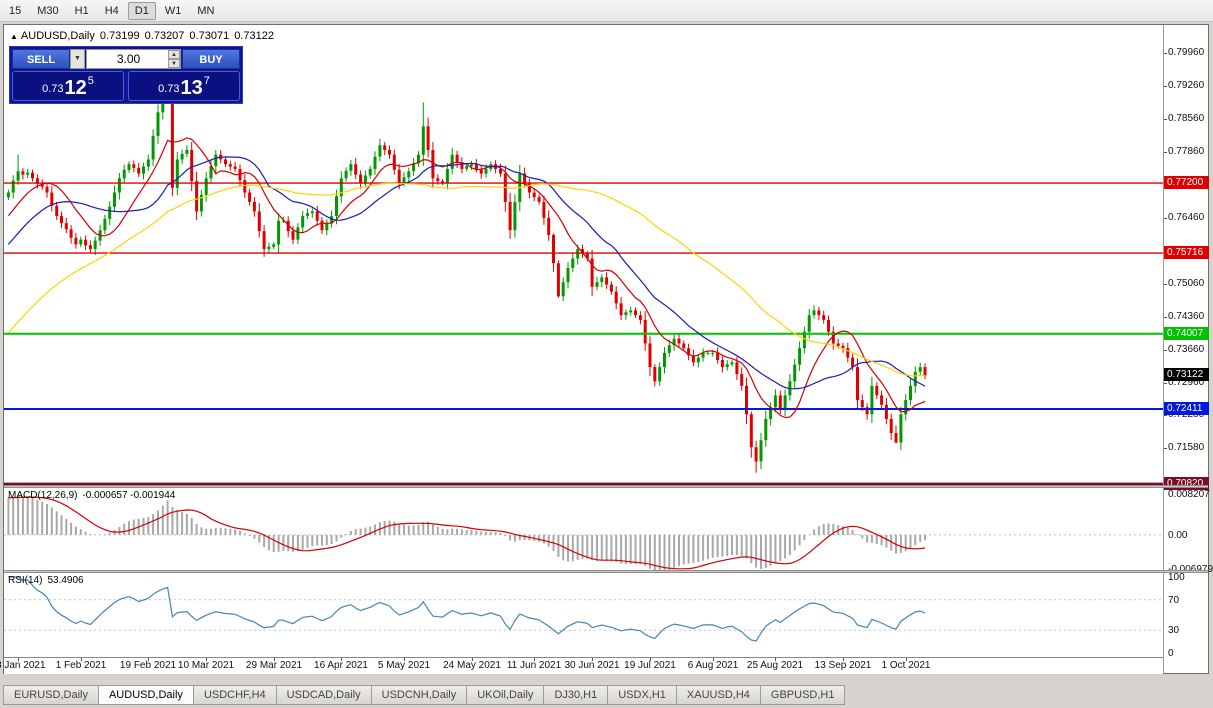 Image resolution: width=1213 pixels, height=708 pixels. Describe the element at coordinates (77, 59) in the screenshot. I see `lot-dropdown-button: ▼` at that location.